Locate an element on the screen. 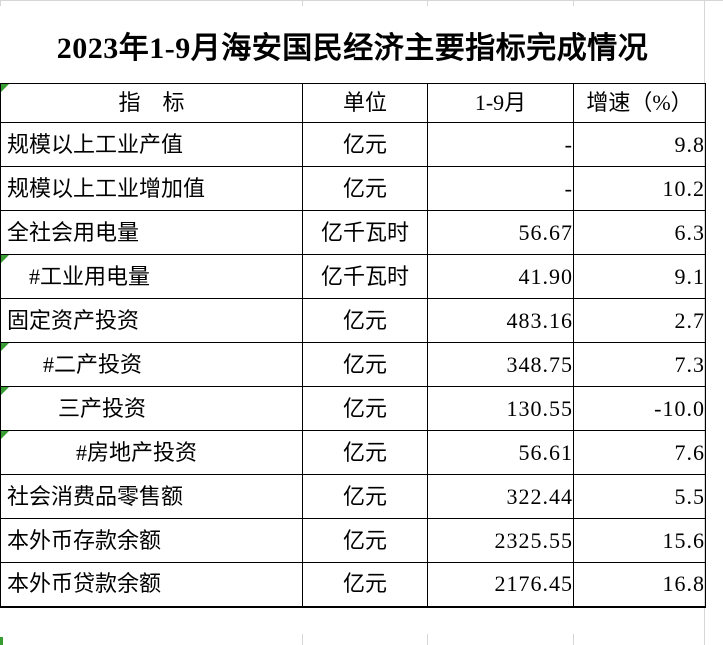 Image resolution: width=723 pixels, height=645 pixels. table-row: #房地产投资 亿元 56.61 7.6 is located at coordinates (353, 452).